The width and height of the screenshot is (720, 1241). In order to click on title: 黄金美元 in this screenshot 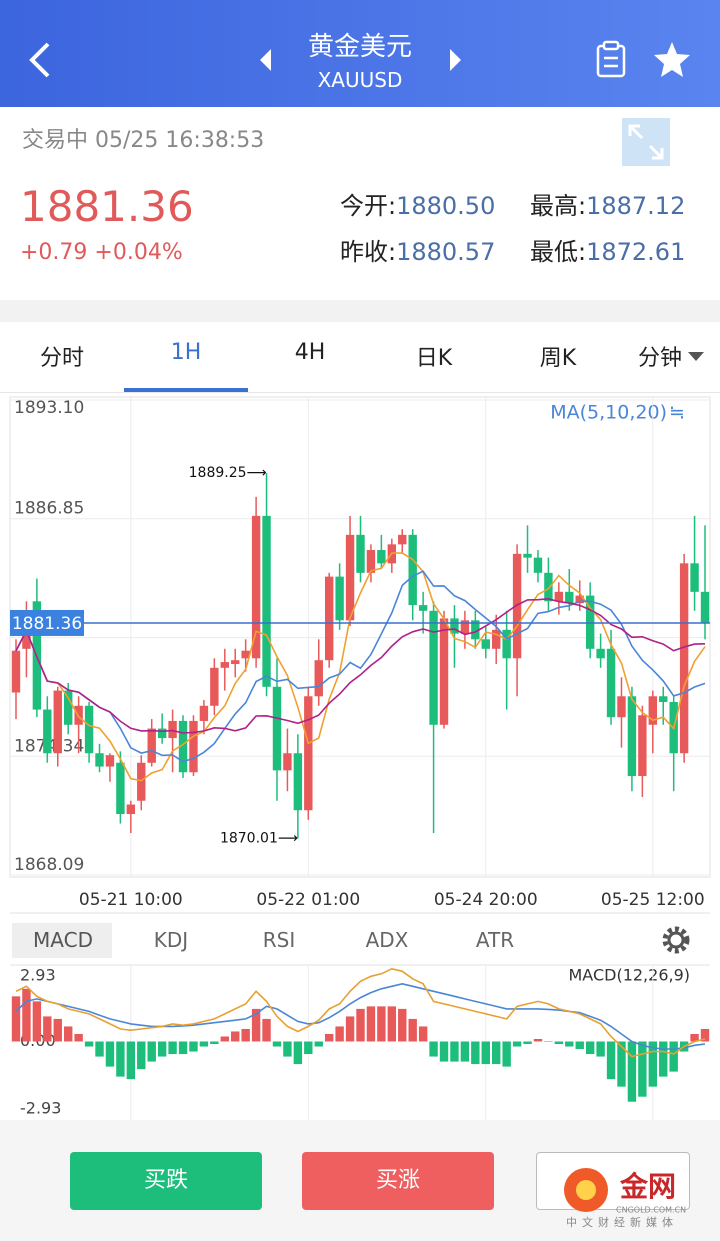, I will do `click(359, 47)`.